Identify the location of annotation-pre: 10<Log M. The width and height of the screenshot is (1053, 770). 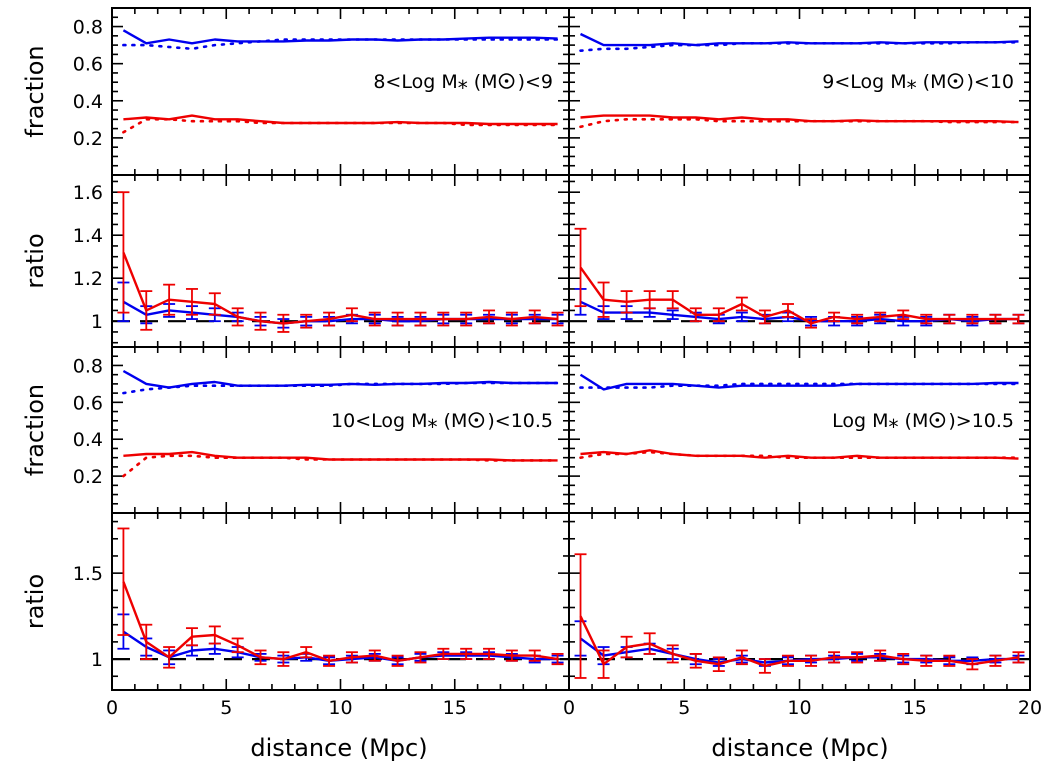
(379, 421).